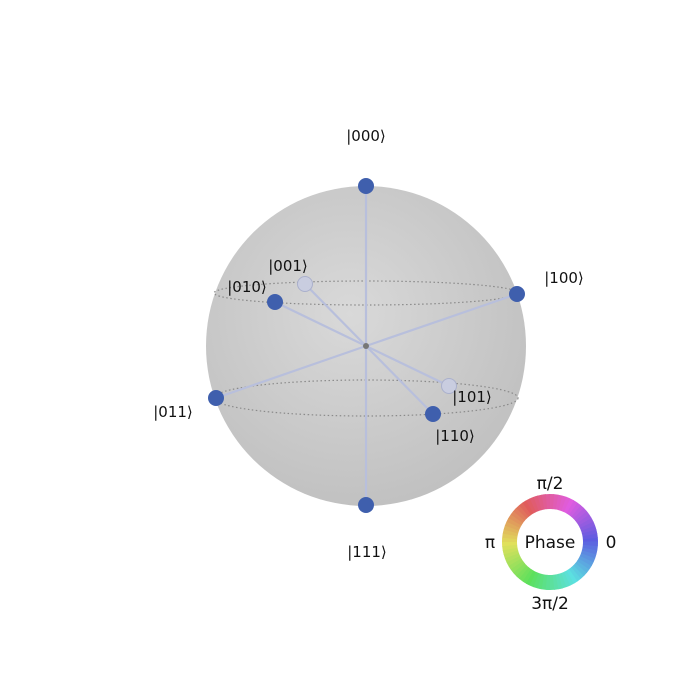  Describe the element at coordinates (564, 278) in the screenshot. I see `state-label-100: |100⟩` at that location.